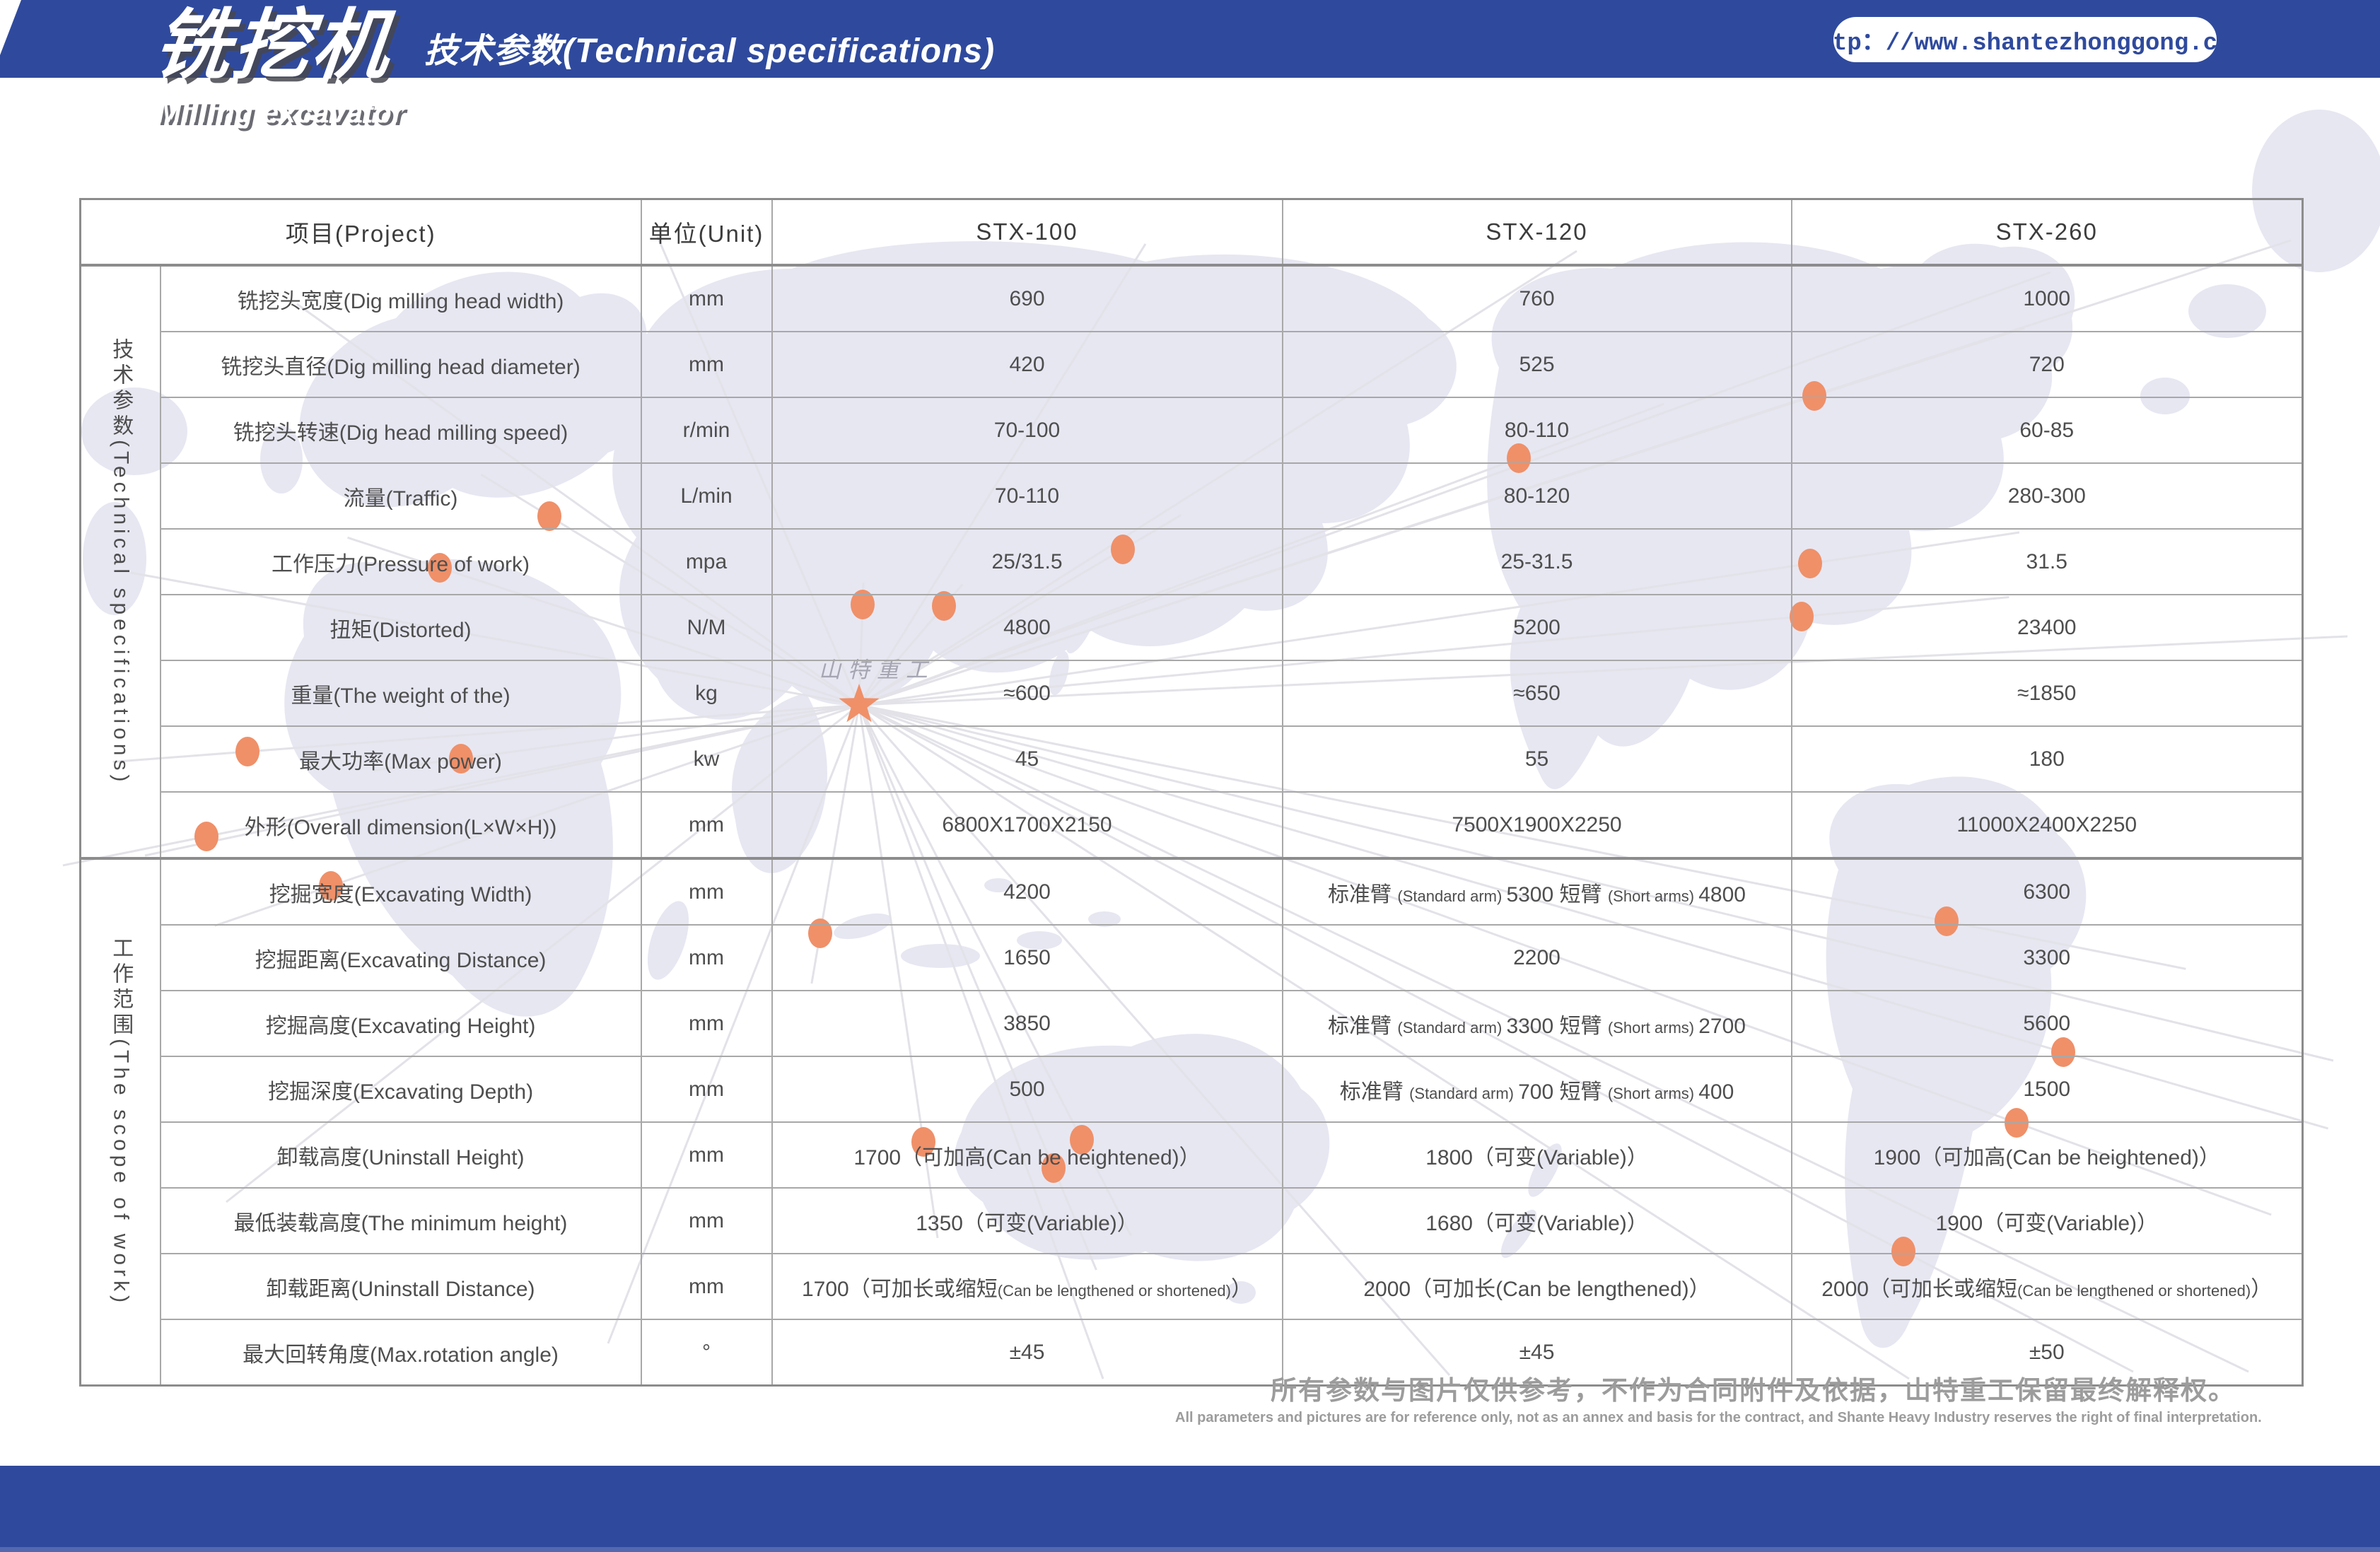 This screenshot has width=2380, height=1552. What do you see at coordinates (400, 825) in the screenshot?
I see `param-name-cell: 外形(Overall dimension(L×W×H))` at bounding box center [400, 825].